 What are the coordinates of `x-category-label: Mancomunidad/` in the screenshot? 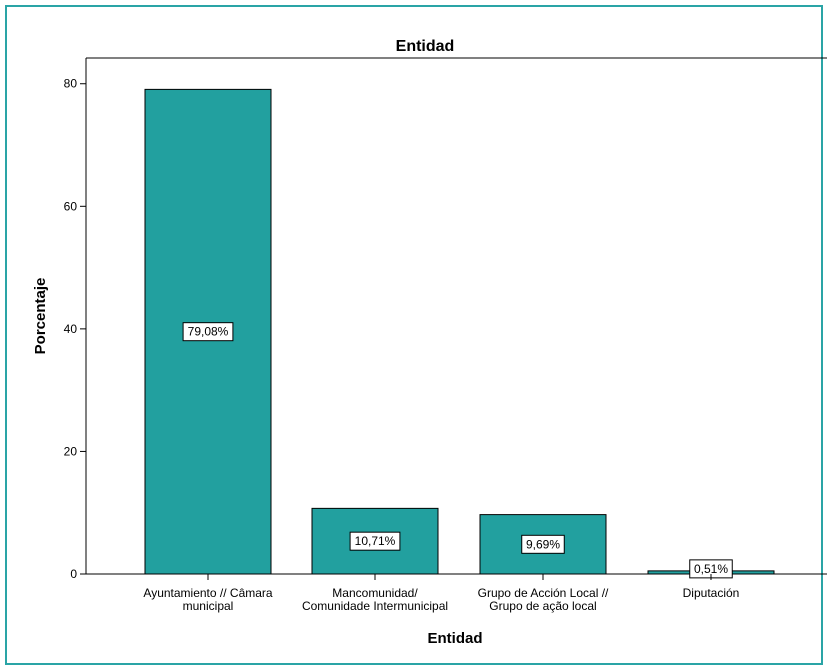 It's located at (375, 593).